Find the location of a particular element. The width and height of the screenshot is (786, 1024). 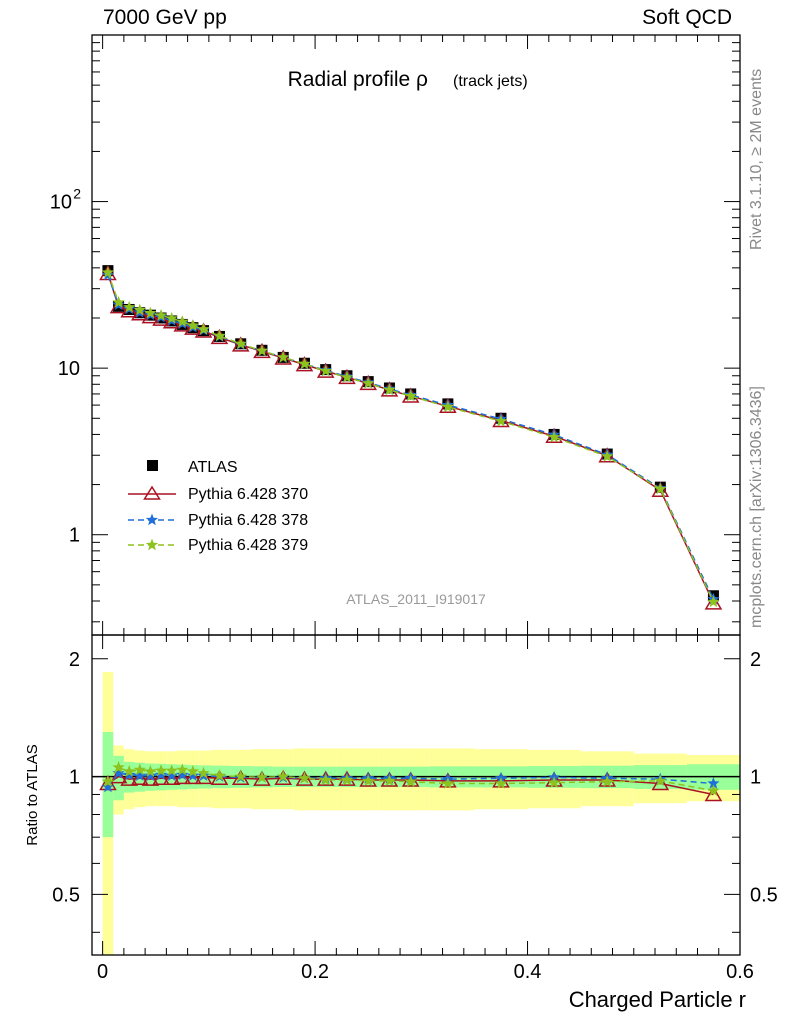

x-tick-label: 0.2 is located at coordinates (315, 972).